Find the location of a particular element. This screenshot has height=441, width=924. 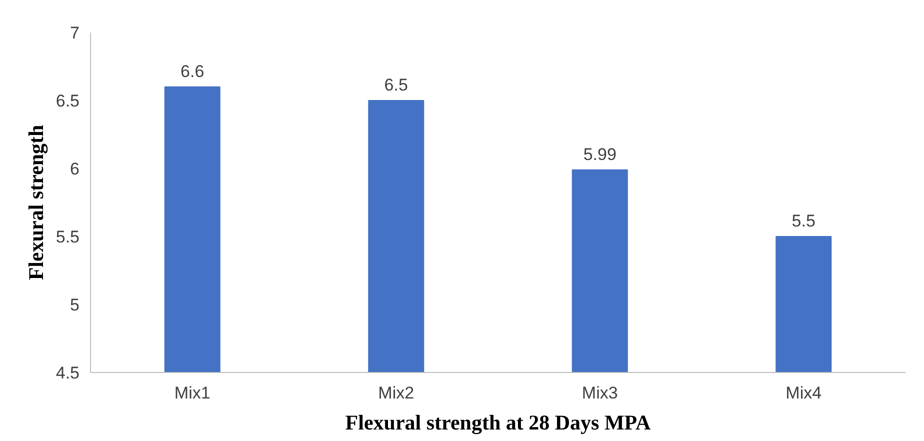

x-tick-label: Mix1 is located at coordinates (192, 393).